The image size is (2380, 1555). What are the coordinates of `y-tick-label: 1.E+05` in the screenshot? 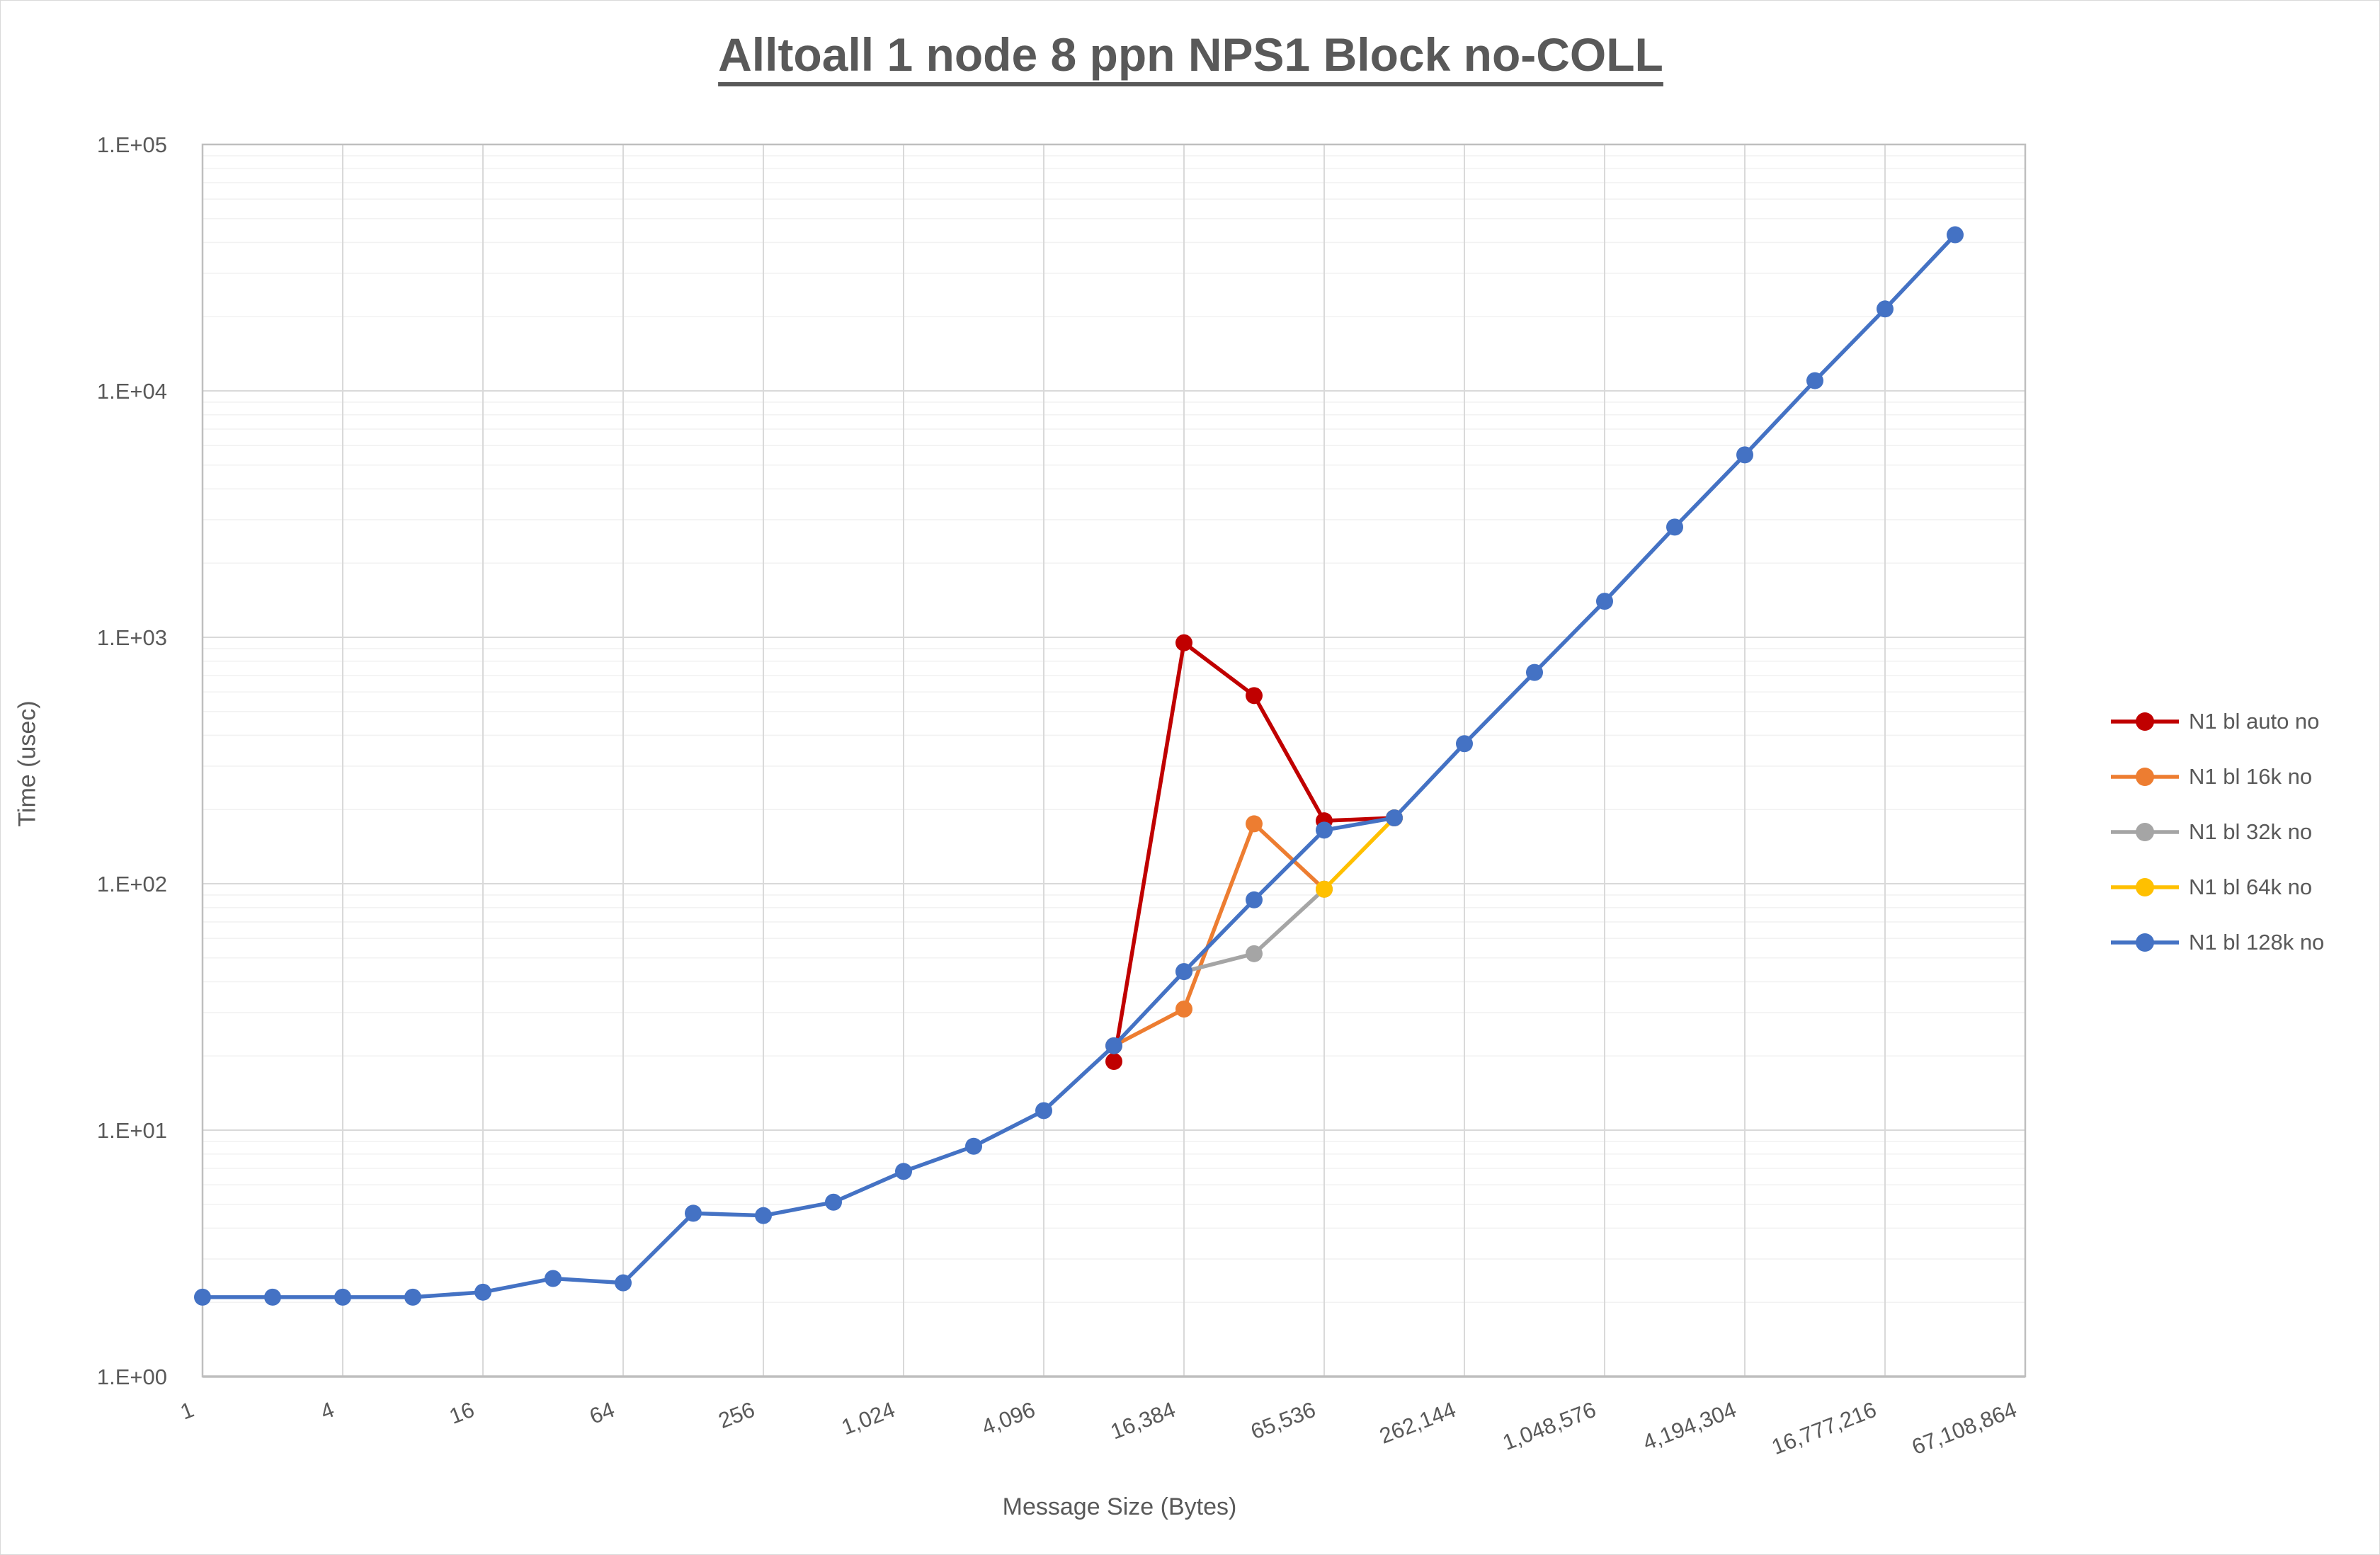 It's located at (132, 144).